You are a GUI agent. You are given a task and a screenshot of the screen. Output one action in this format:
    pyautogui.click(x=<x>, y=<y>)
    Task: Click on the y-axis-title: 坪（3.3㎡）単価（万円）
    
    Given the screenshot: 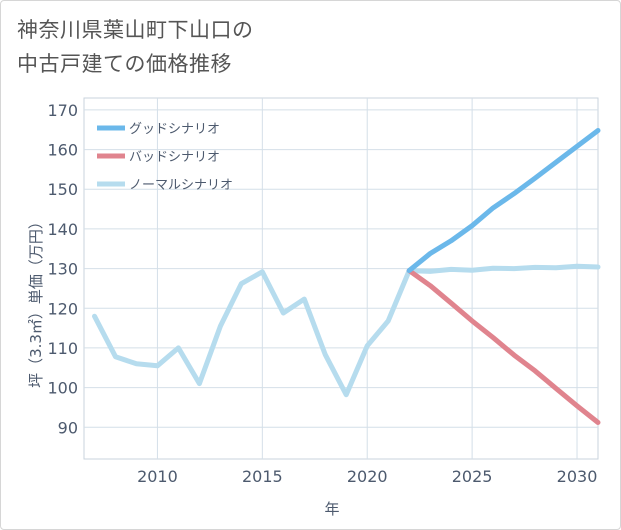 What is the action you would take?
    pyautogui.click(x=36, y=301)
    